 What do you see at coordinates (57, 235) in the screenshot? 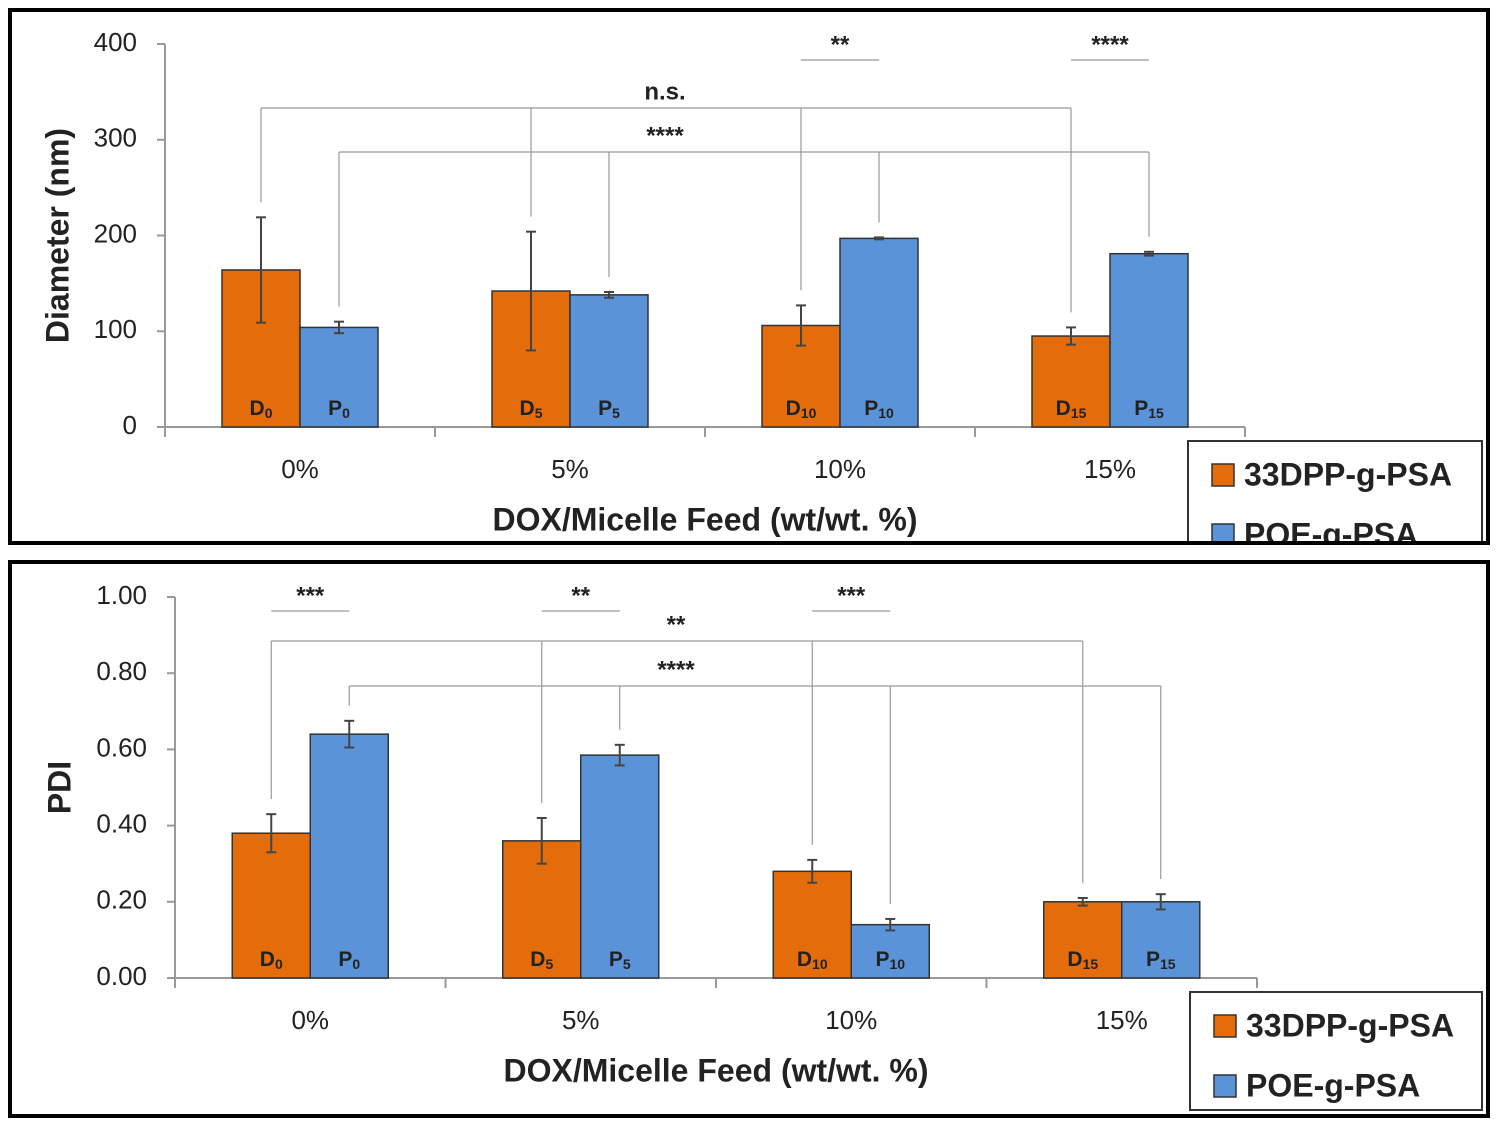
I see `y-axis-title: Diameter (nm)` at bounding box center [57, 235].